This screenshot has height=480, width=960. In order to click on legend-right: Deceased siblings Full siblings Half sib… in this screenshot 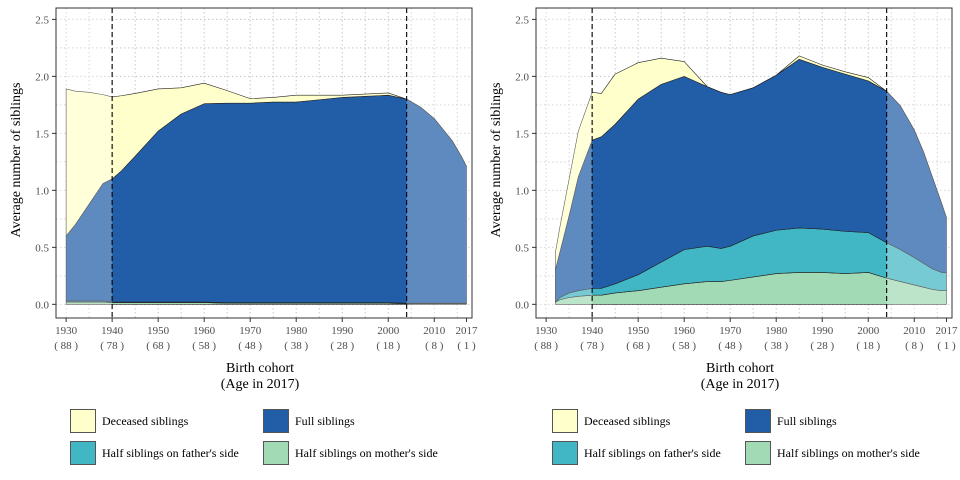, I will do `click(756, 438)`.